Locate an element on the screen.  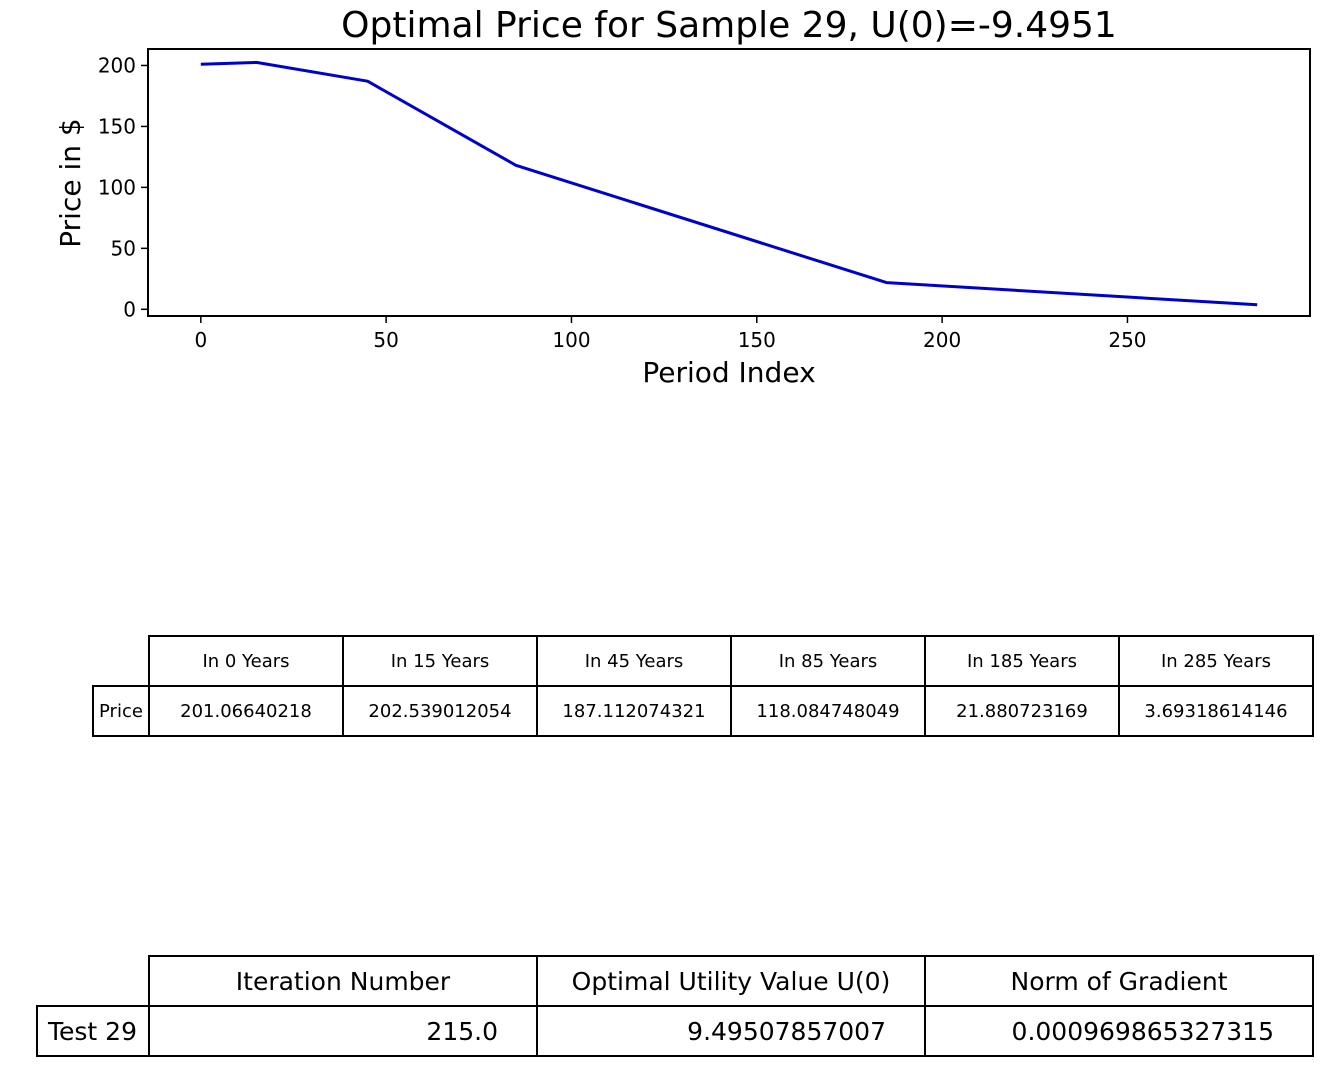
price-cell: 201.06640218 is located at coordinates (246, 711).